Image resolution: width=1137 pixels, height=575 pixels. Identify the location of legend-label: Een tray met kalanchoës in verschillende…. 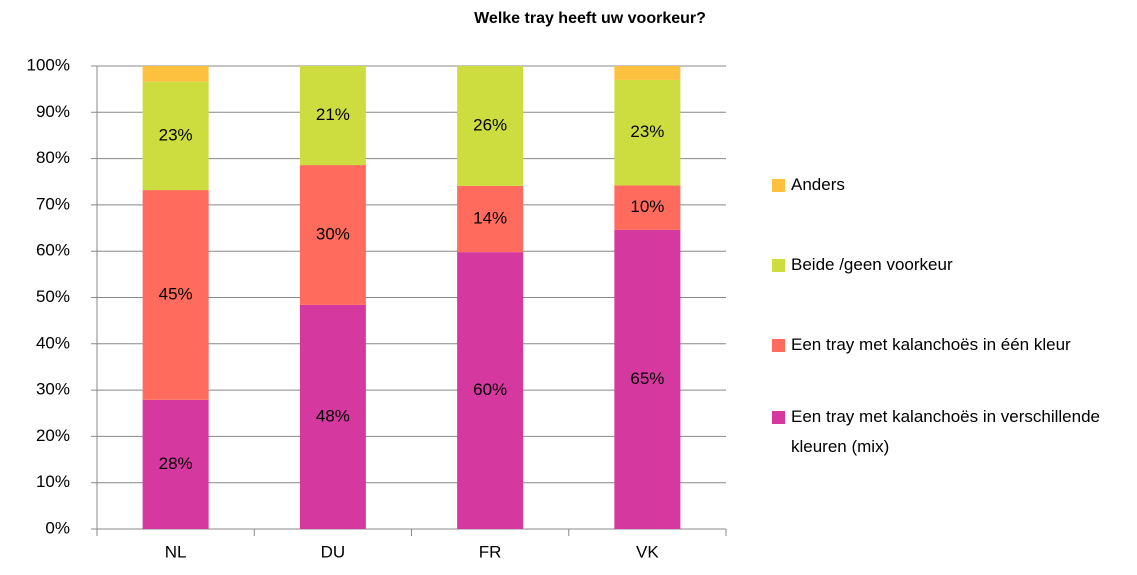
(945, 431).